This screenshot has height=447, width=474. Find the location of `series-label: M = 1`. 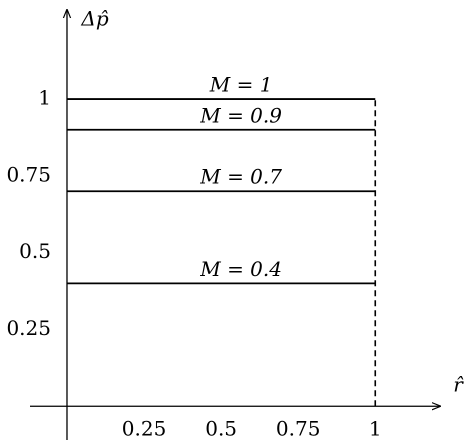

series-label: M = 1 is located at coordinates (241, 85).